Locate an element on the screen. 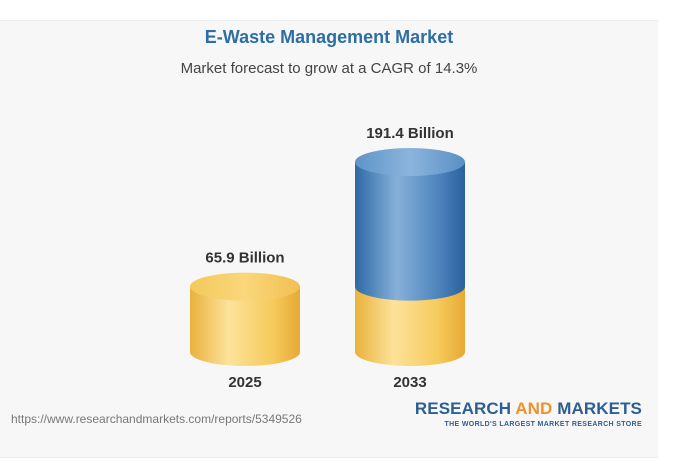 The image size is (684, 476). logo-text-research: RESEARCH is located at coordinates (465, 408).